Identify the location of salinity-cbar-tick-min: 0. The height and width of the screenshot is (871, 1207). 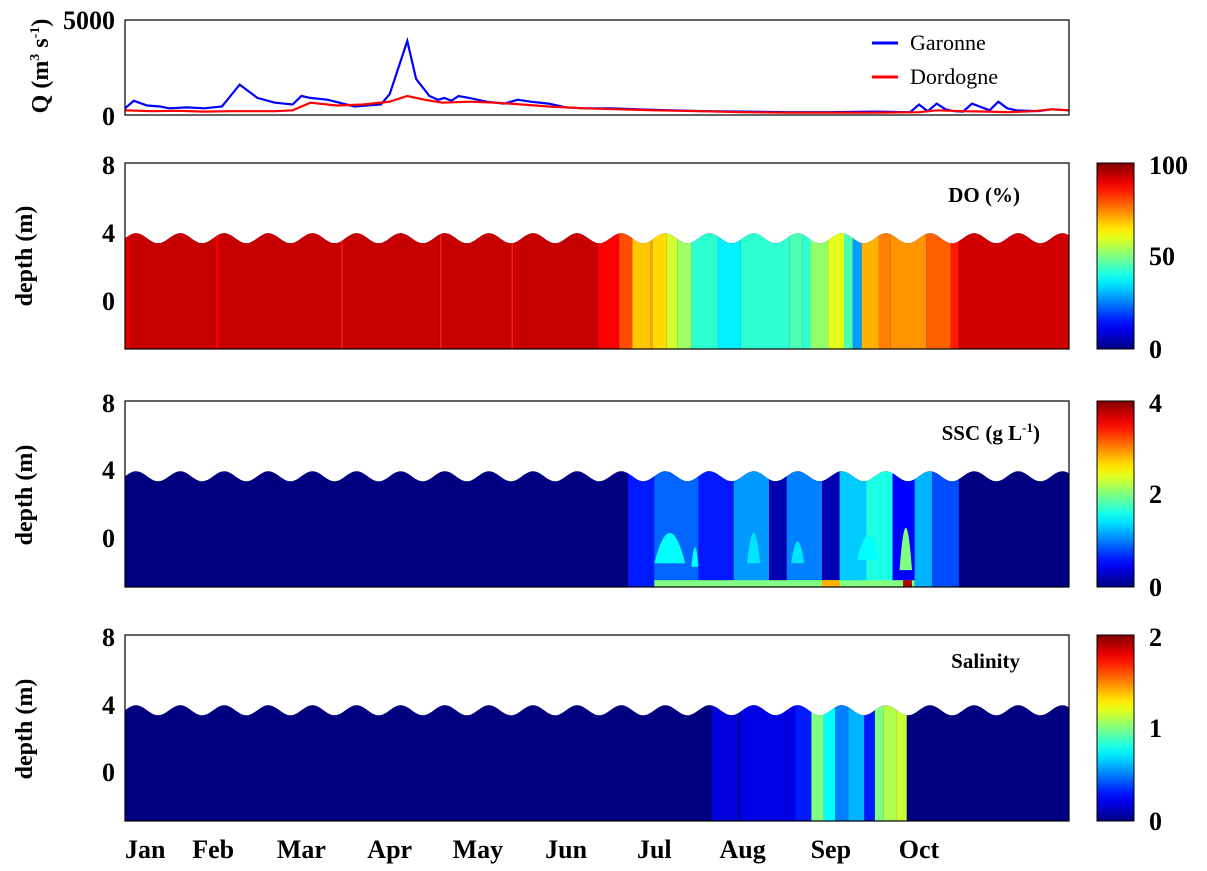
(1155, 821).